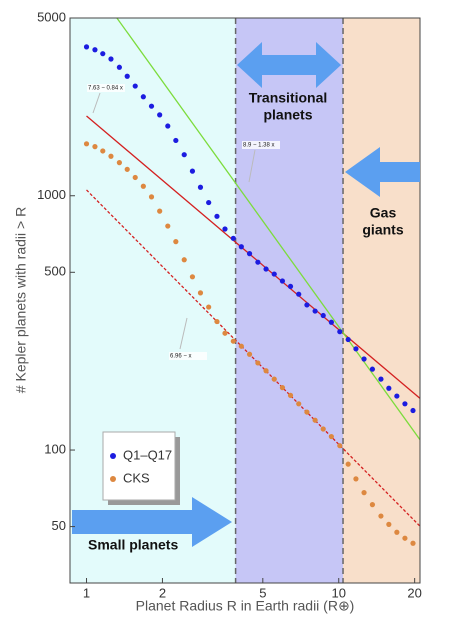 The width and height of the screenshot is (474, 631). Describe the element at coordinates (414, 592) in the screenshot. I see `x-tick-label: 20` at that location.